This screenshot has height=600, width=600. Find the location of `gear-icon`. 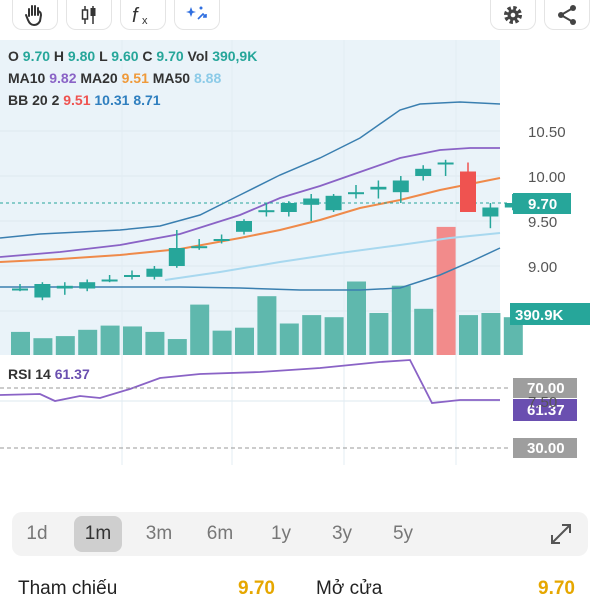

gear-icon is located at coordinates (513, 14).